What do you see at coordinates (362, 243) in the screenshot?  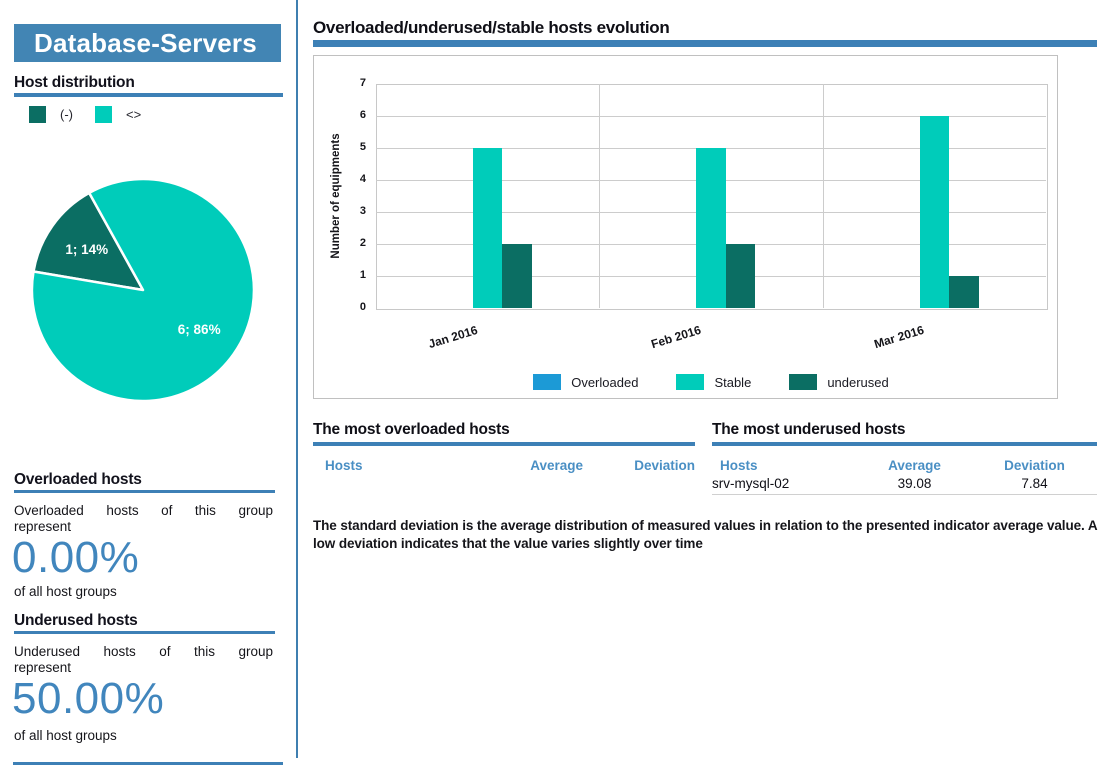 I see `y-axis-tick-label: 2` at bounding box center [362, 243].